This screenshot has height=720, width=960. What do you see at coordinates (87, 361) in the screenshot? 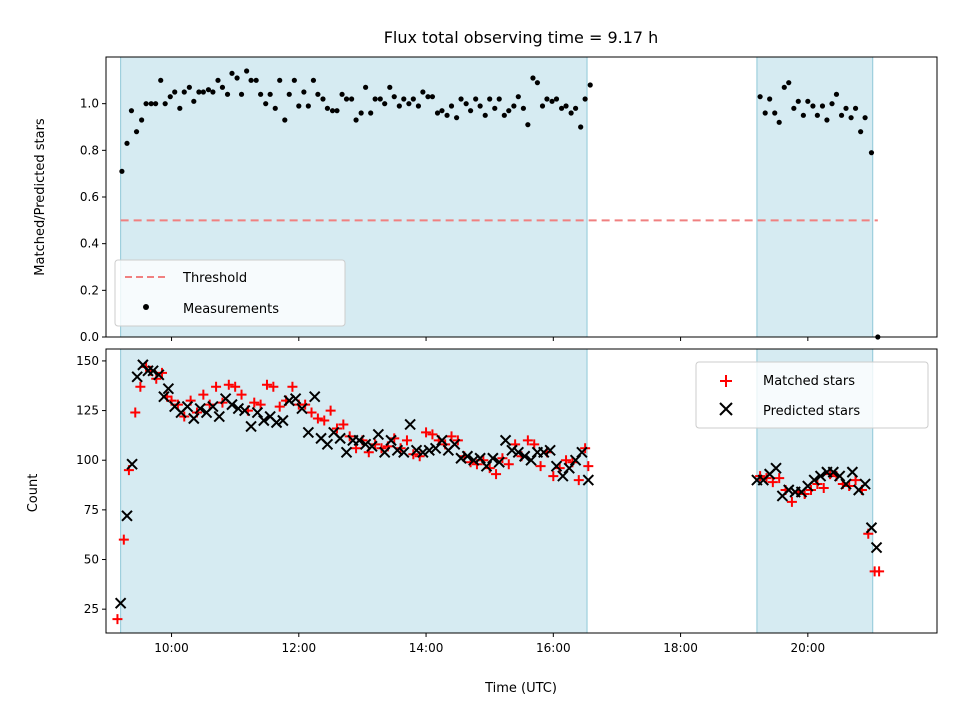
I see `bottom-y-tick-label: 150` at bounding box center [87, 361].